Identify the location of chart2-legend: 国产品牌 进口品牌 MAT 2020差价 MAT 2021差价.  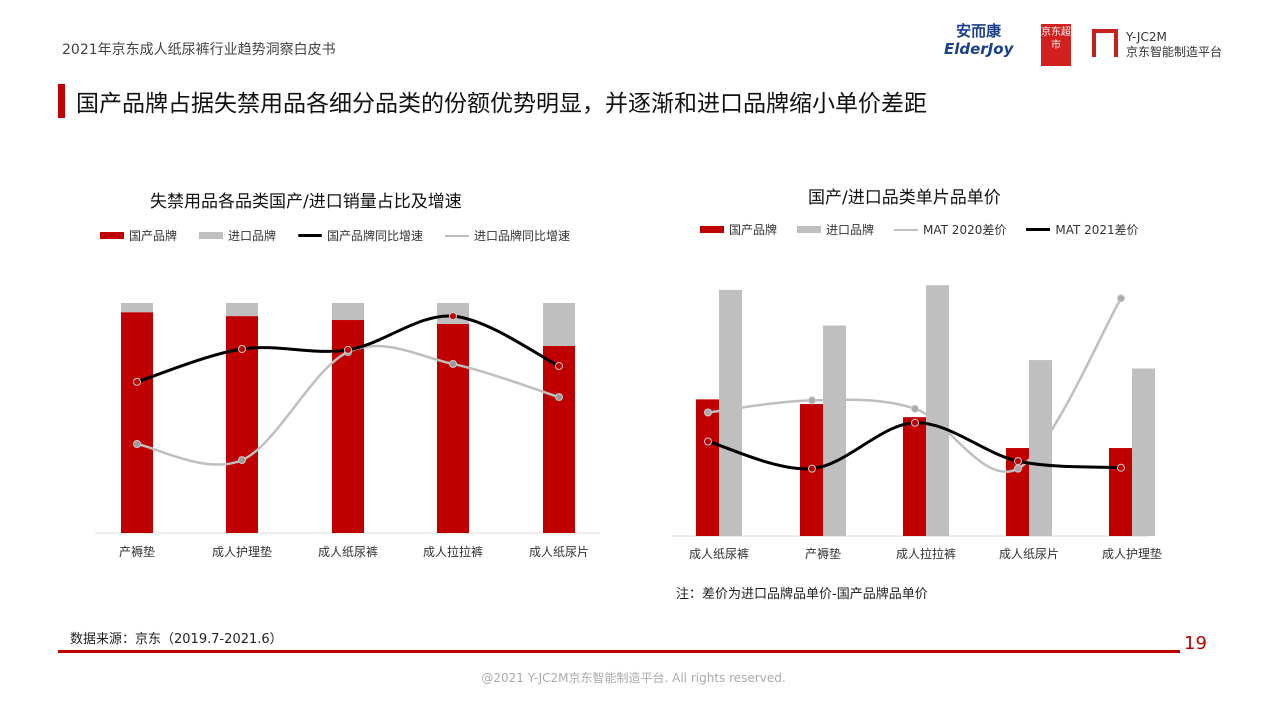
(919, 229).